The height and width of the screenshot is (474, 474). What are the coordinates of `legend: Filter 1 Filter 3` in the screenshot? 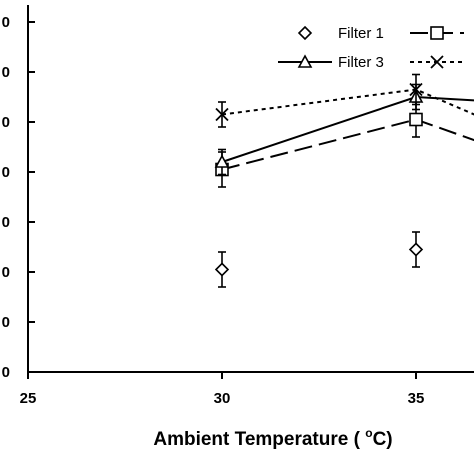 It's located at (371, 48).